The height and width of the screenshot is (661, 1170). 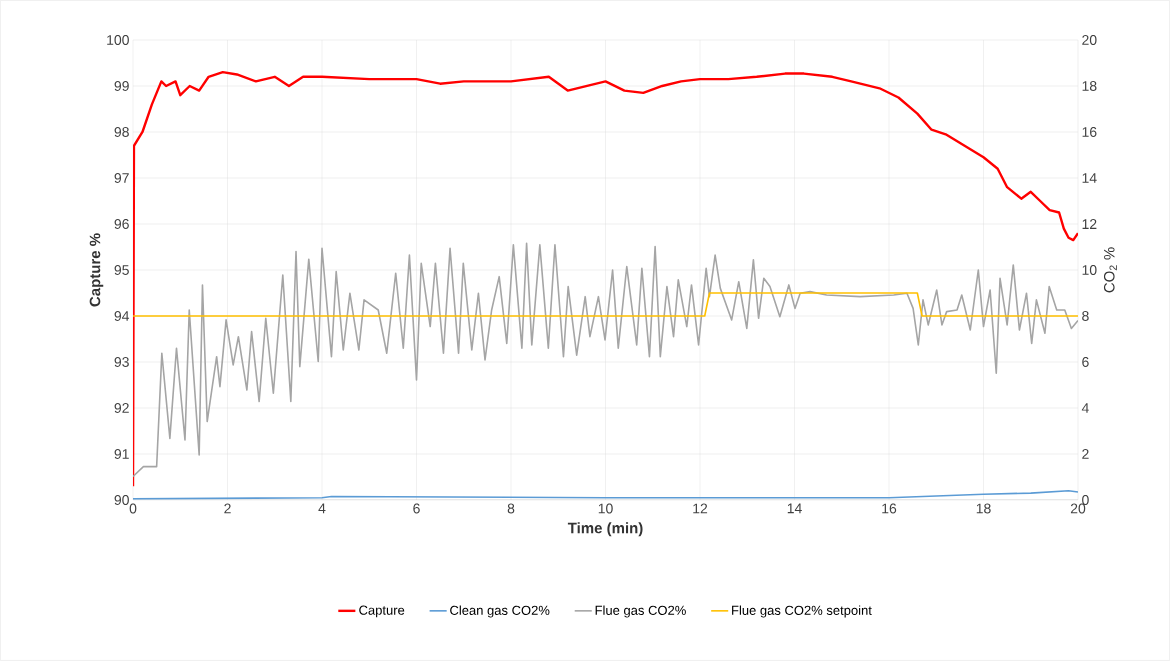 What do you see at coordinates (1089, 86) in the screenshot?
I see `y2-tick-label: 18` at bounding box center [1089, 86].